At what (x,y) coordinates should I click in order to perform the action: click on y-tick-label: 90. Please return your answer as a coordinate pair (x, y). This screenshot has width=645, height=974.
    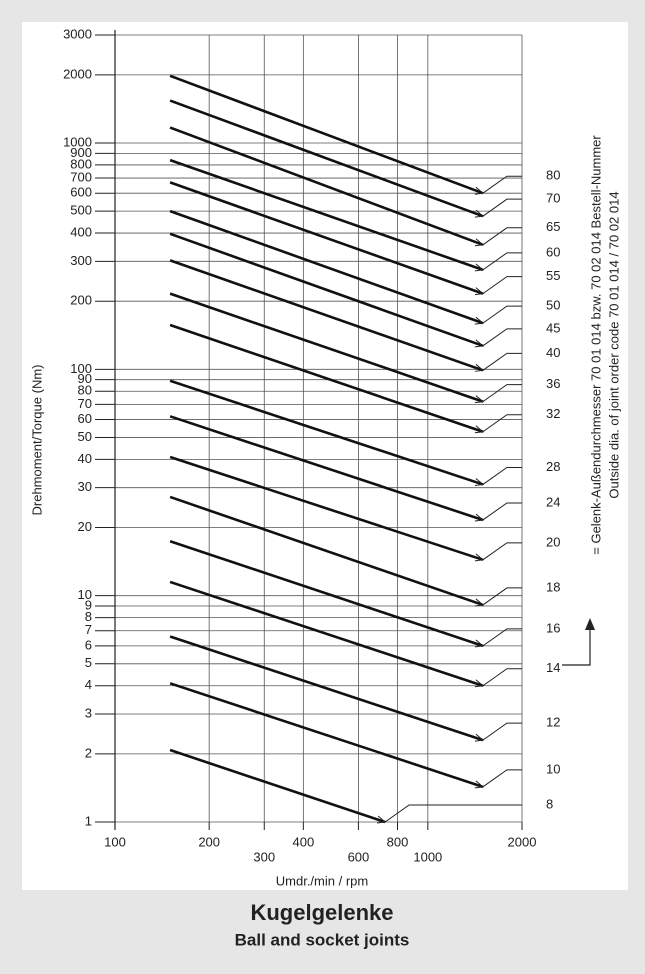
    Looking at the image, I should click on (85, 378).